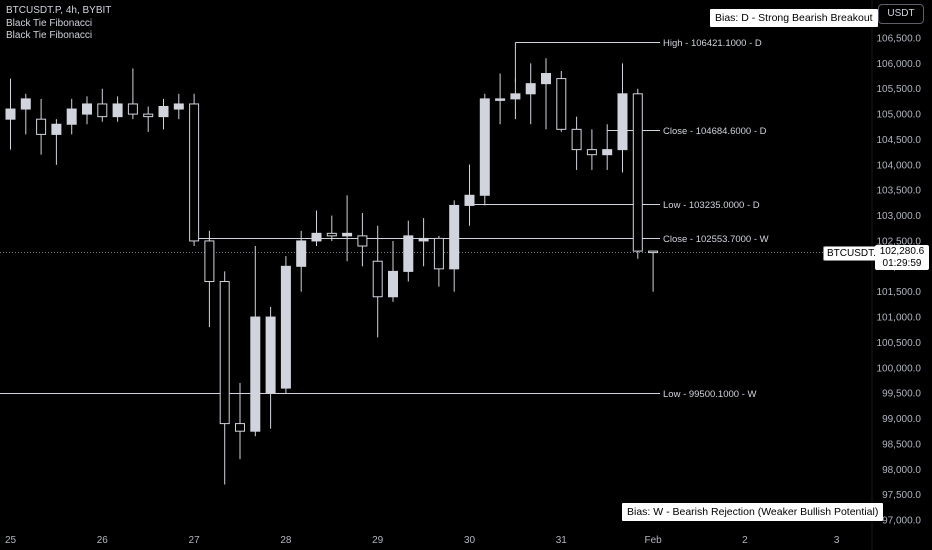 This screenshot has width=932, height=550. What do you see at coordinates (899, 39) in the screenshot?
I see `y-tick-label: 106,500.0` at bounding box center [899, 39].